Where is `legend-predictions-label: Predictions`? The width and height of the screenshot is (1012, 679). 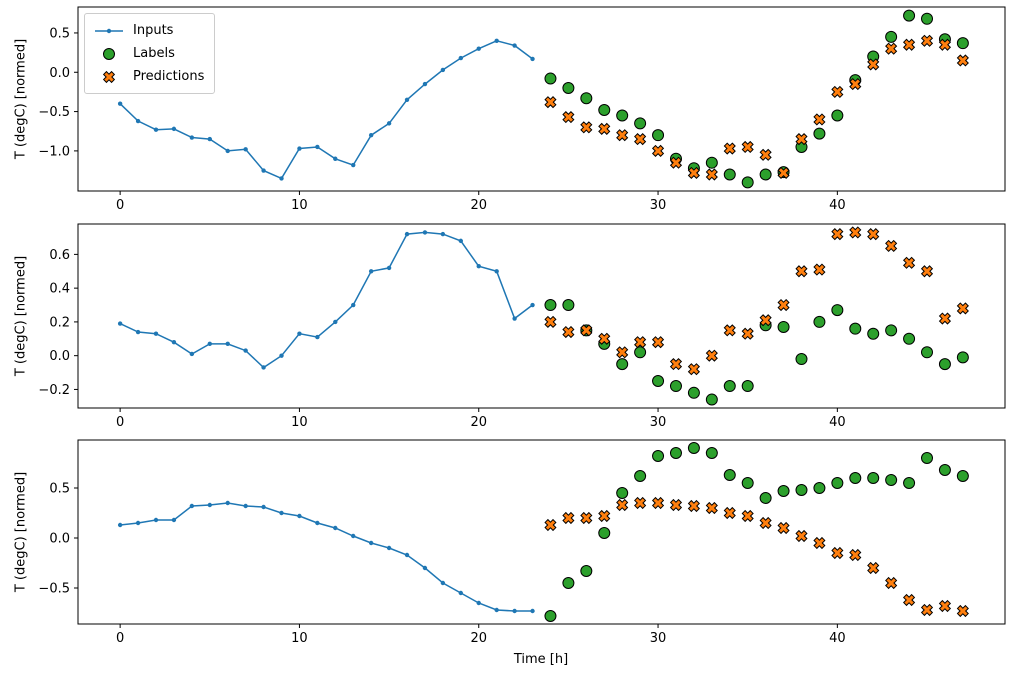
legend-predictions-label: Predictions is located at coordinates (169, 76).